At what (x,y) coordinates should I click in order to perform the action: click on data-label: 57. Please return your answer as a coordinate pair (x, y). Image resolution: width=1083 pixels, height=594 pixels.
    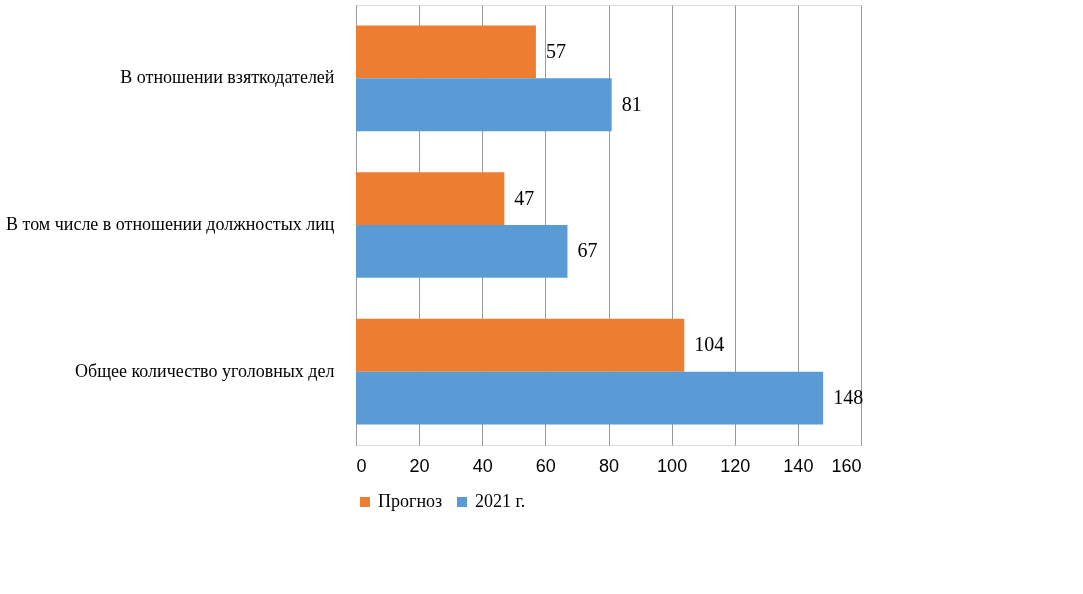
    Looking at the image, I should click on (555, 50).